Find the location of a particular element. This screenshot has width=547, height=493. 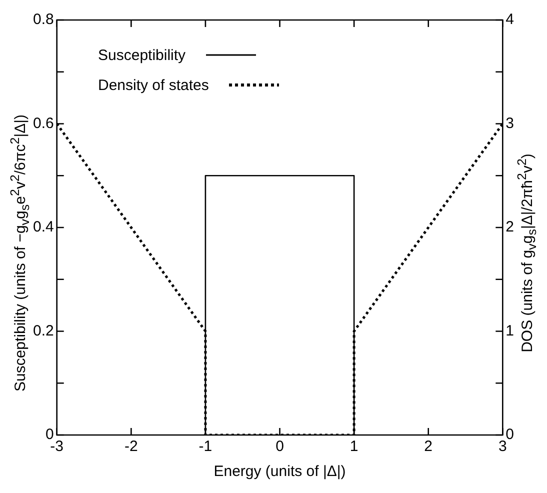

x-axis-title: Energy (units of |Δ|) is located at coordinates (280, 471).